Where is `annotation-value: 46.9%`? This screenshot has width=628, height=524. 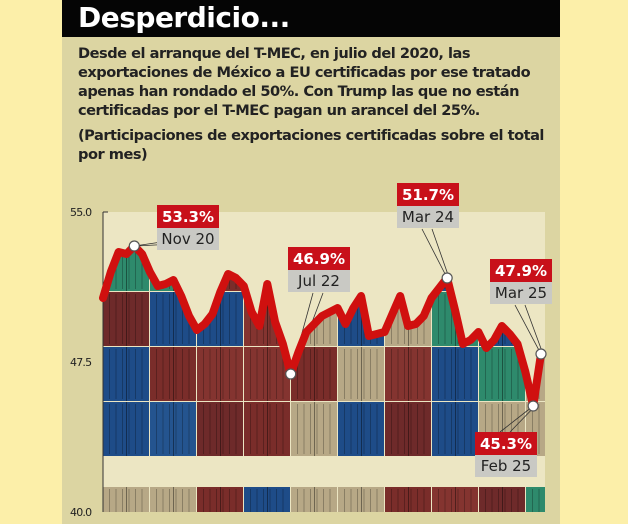 annotation-value: 46.9% is located at coordinates (319, 259).